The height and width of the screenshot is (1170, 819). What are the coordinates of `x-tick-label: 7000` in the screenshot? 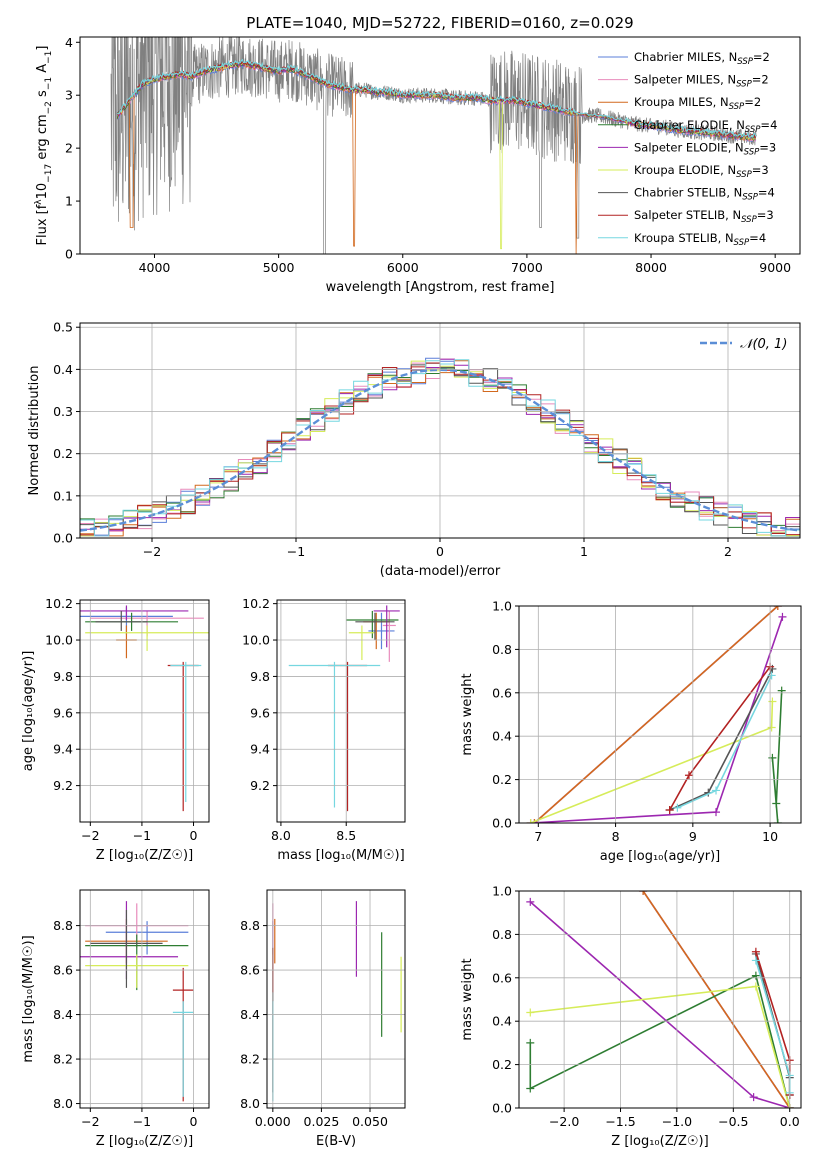 It's located at (527, 267).